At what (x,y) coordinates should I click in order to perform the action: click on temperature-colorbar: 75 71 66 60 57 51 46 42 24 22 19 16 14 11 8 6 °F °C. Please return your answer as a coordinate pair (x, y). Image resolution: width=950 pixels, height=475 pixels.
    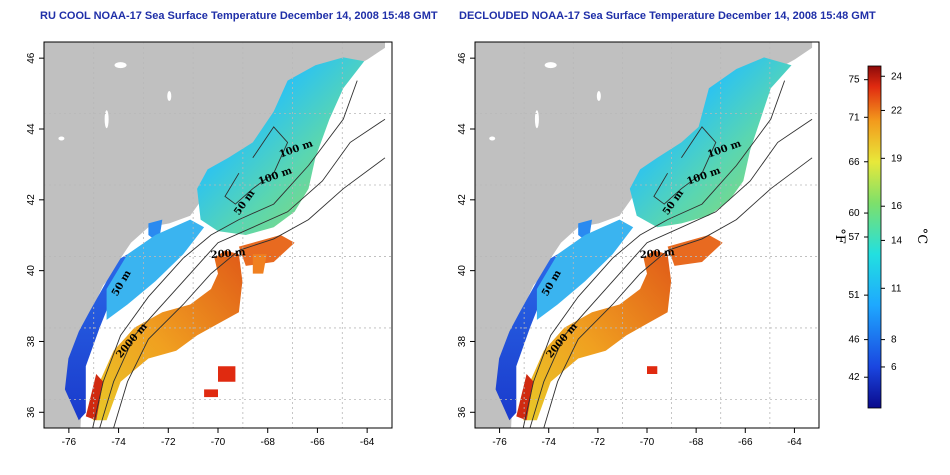
    Looking at the image, I should click on (880, 237).